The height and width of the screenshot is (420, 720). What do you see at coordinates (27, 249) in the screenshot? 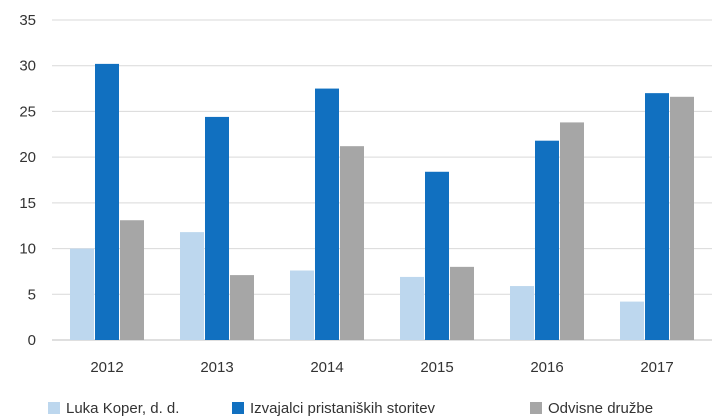
I see `y-tick-label: 10` at bounding box center [27, 249].